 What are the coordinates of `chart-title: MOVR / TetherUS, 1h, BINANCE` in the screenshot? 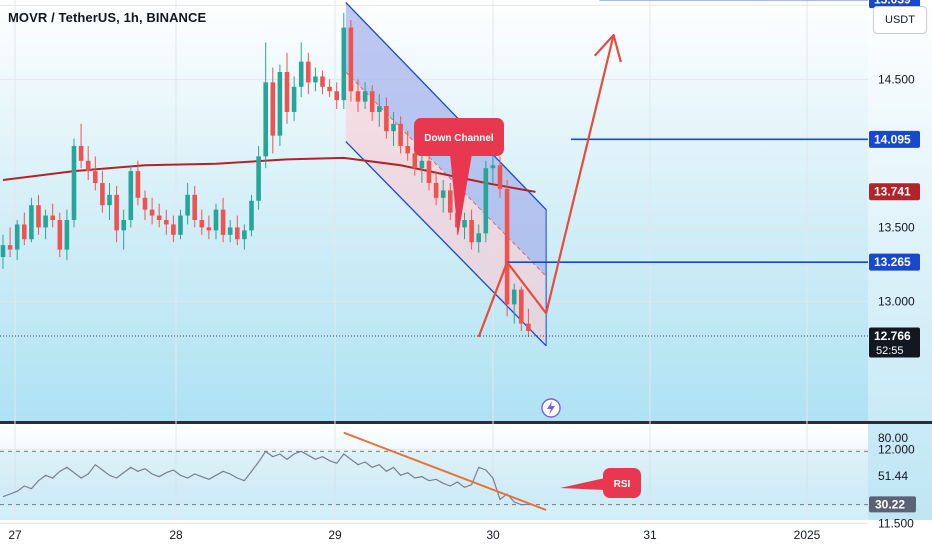 It's located at (107, 17).